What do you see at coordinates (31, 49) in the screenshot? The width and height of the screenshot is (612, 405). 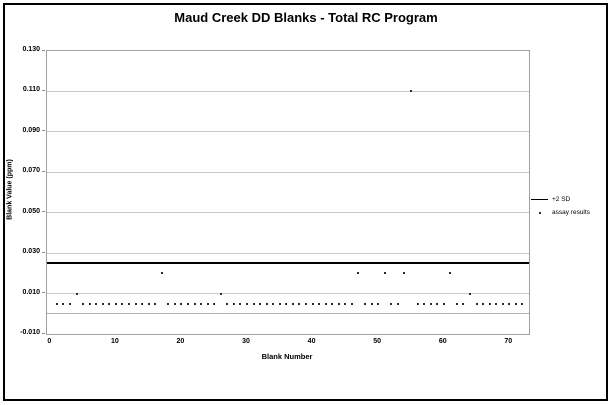 I see `y-tick-label: 0.130` at bounding box center [31, 49].